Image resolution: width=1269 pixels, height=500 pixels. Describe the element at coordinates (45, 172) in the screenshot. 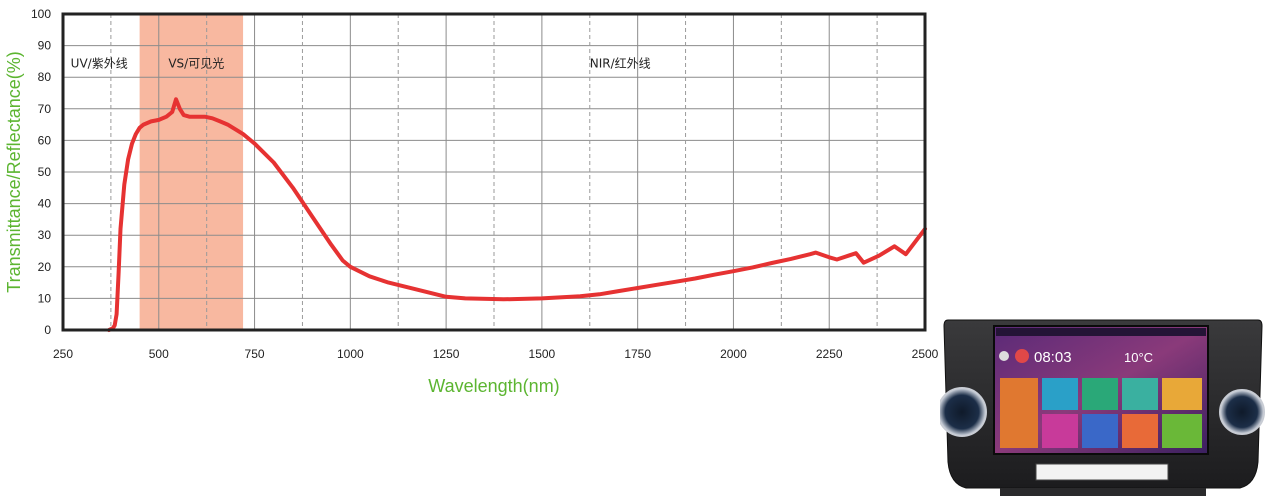

I see `y-tick-label: 50` at that location.